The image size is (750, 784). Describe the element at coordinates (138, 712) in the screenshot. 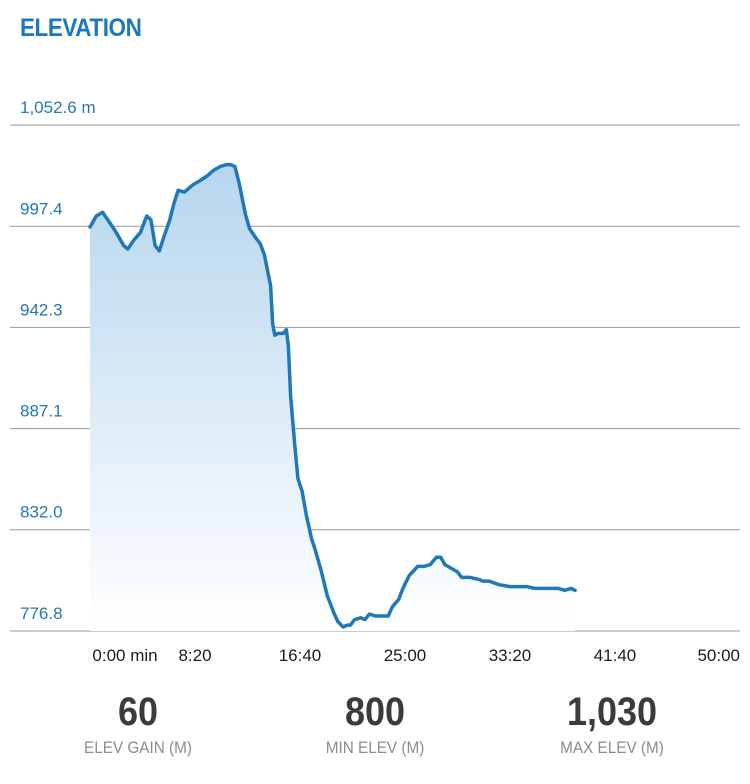

I see `stat-value: 60` at that location.